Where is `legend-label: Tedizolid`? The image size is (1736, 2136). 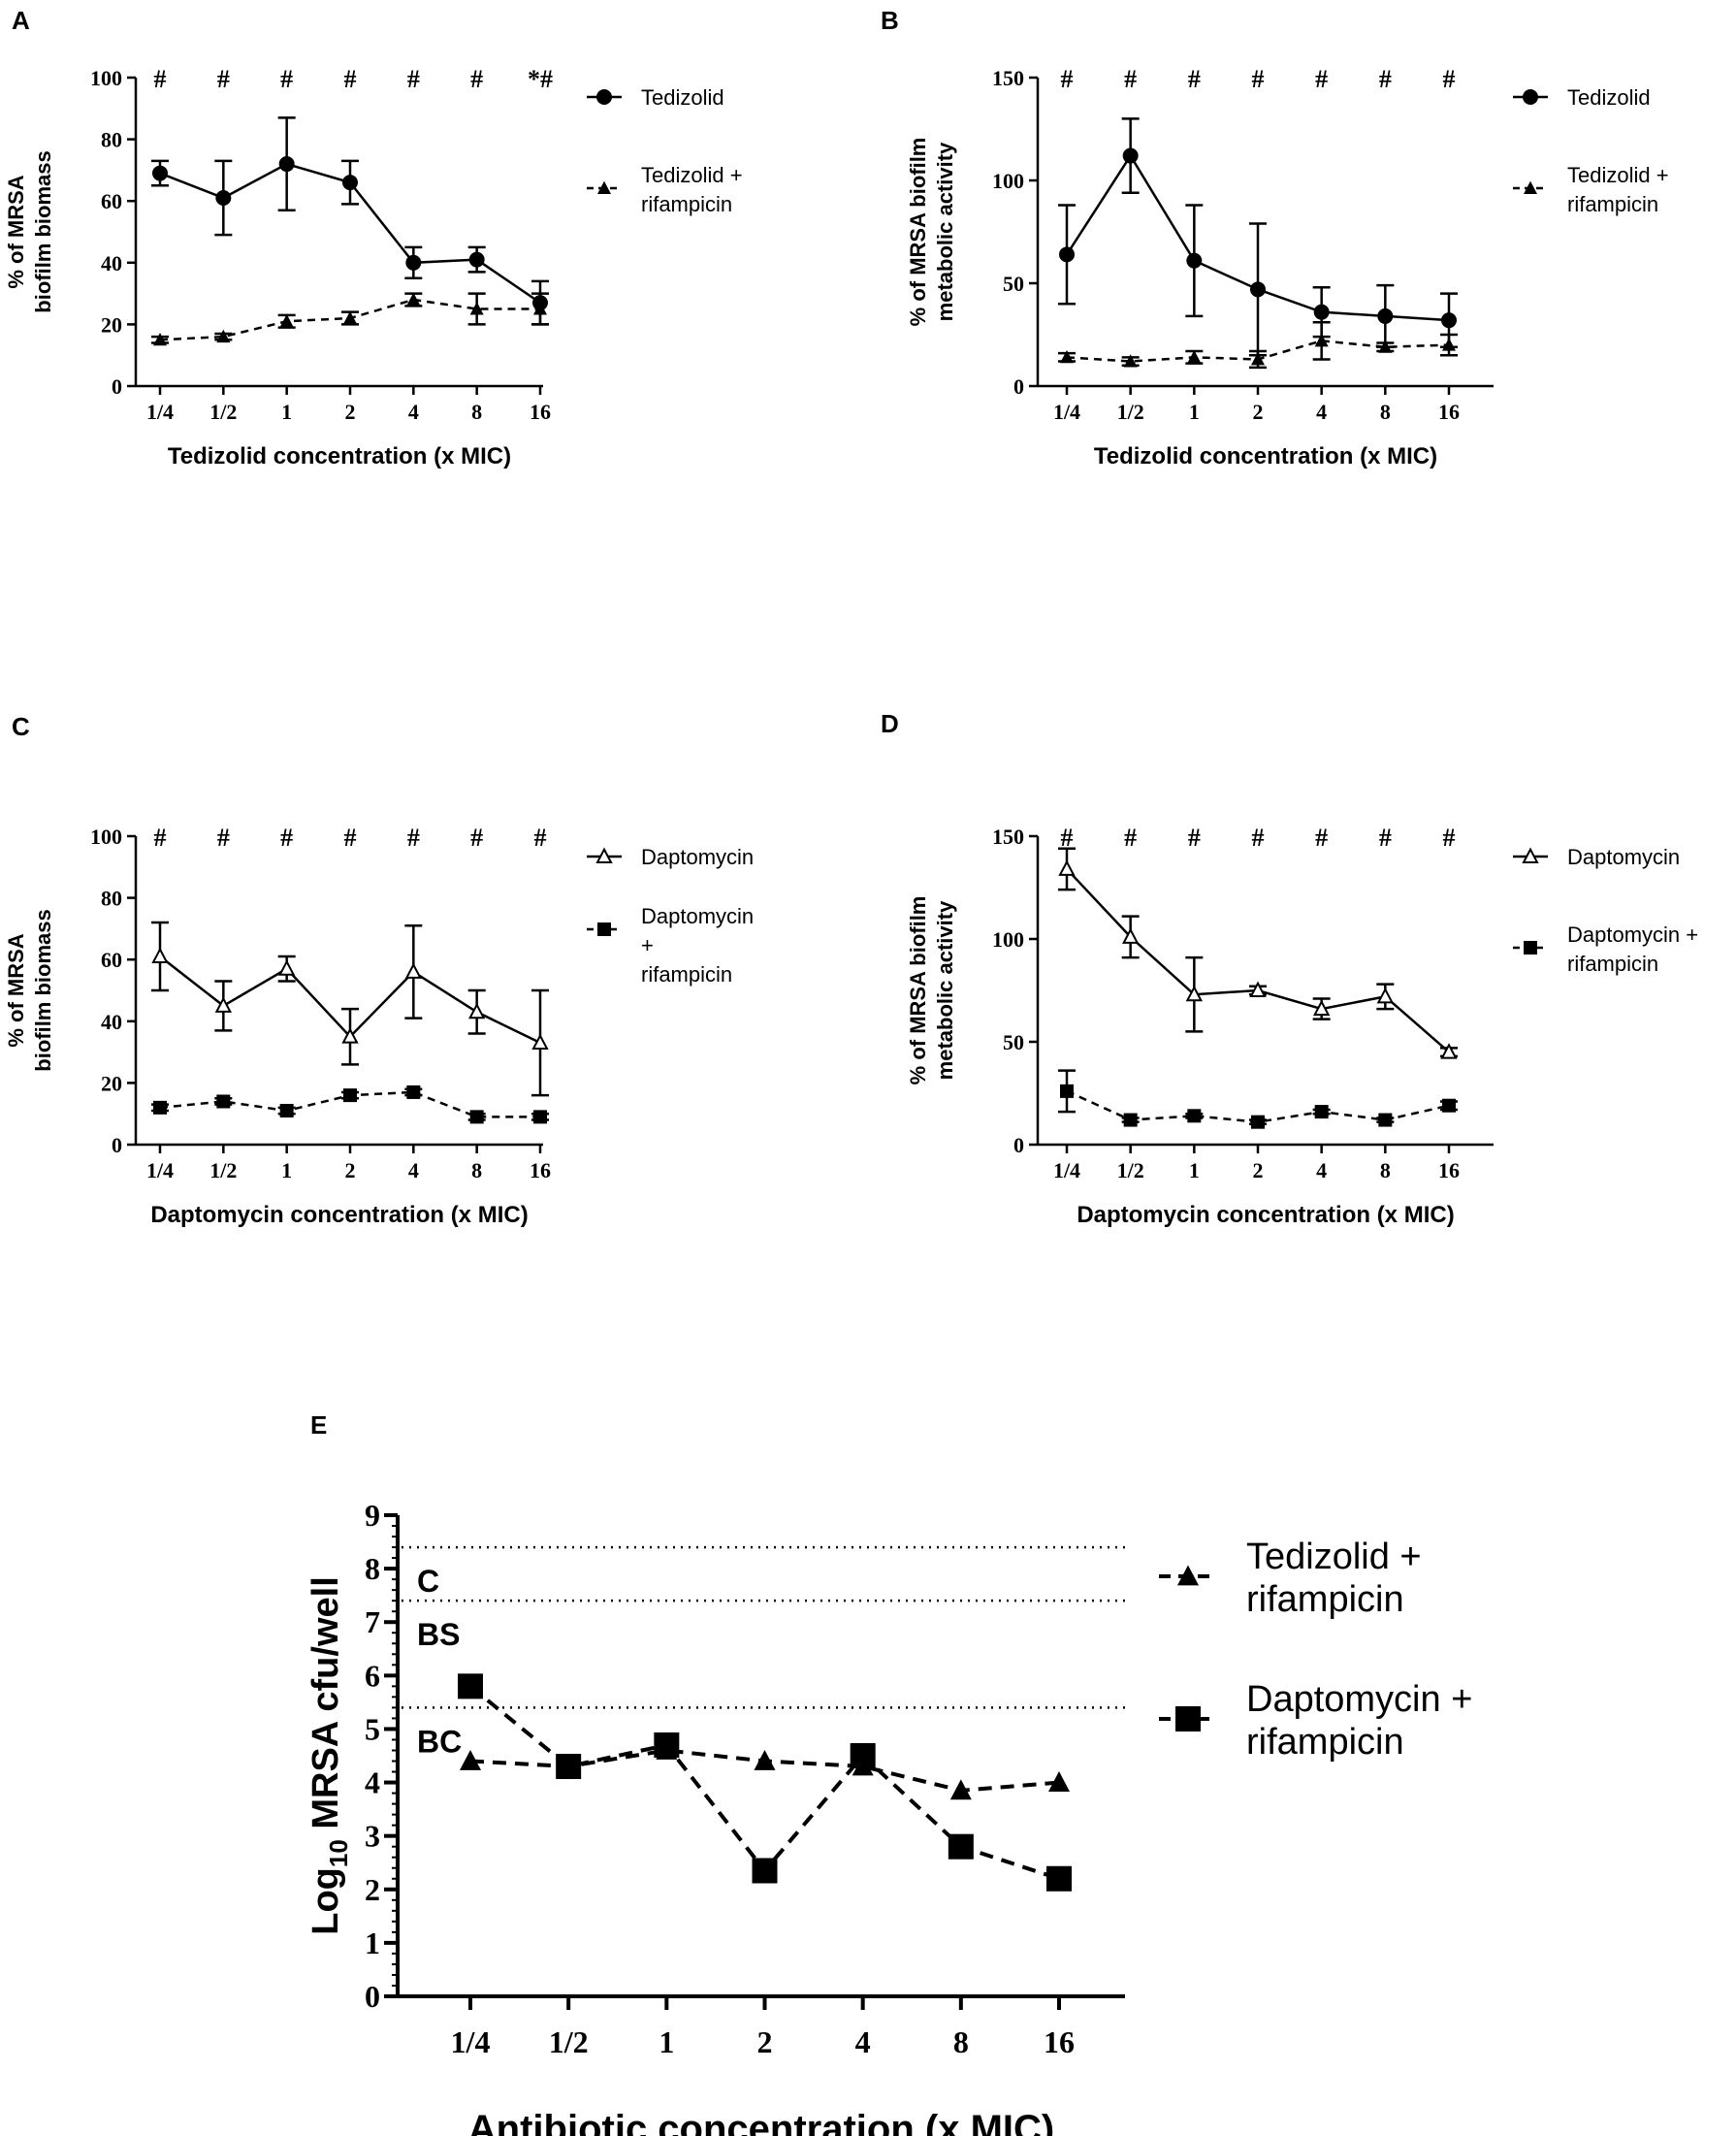
legend-label: Tedizolid is located at coordinates (1609, 97).